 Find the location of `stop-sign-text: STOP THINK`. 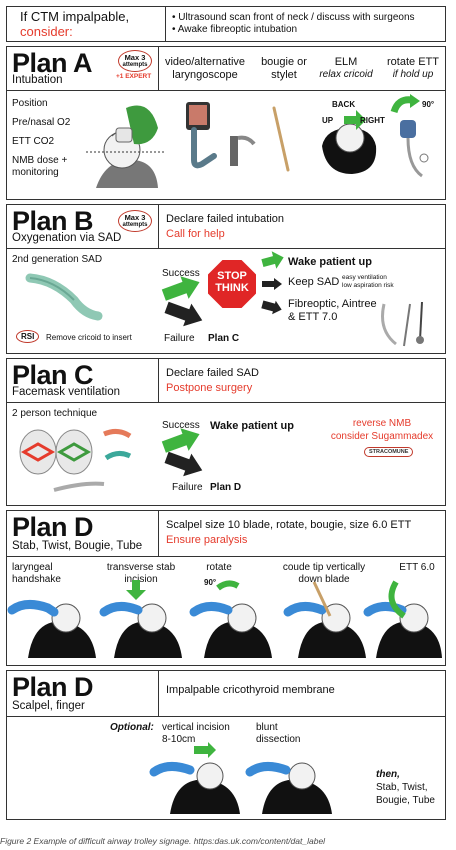

stop-sign-text: STOP THINK is located at coordinates (232, 282).